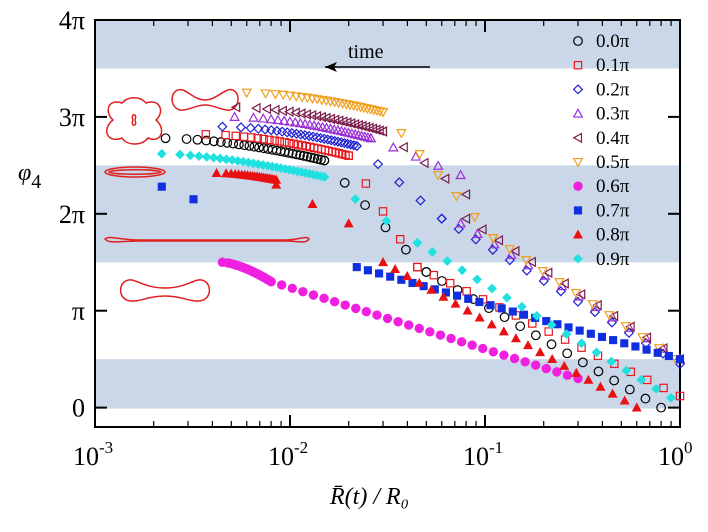  What do you see at coordinates (601, 150) in the screenshot?
I see `legend: 0.0π 0.1π 0.2π 0.3π 0.4π 0.5π 0.6π 0.7π 0.8π 0.9π` at bounding box center [601, 150].